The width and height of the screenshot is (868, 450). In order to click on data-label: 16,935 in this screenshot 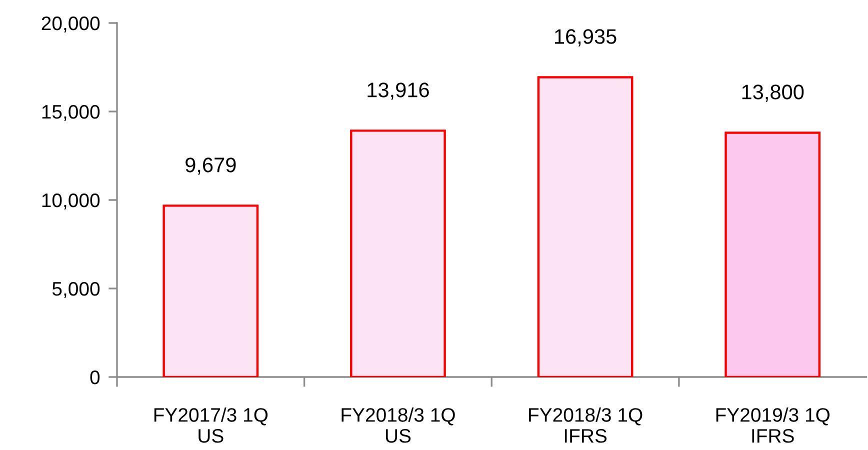, I will do `click(585, 37)`.